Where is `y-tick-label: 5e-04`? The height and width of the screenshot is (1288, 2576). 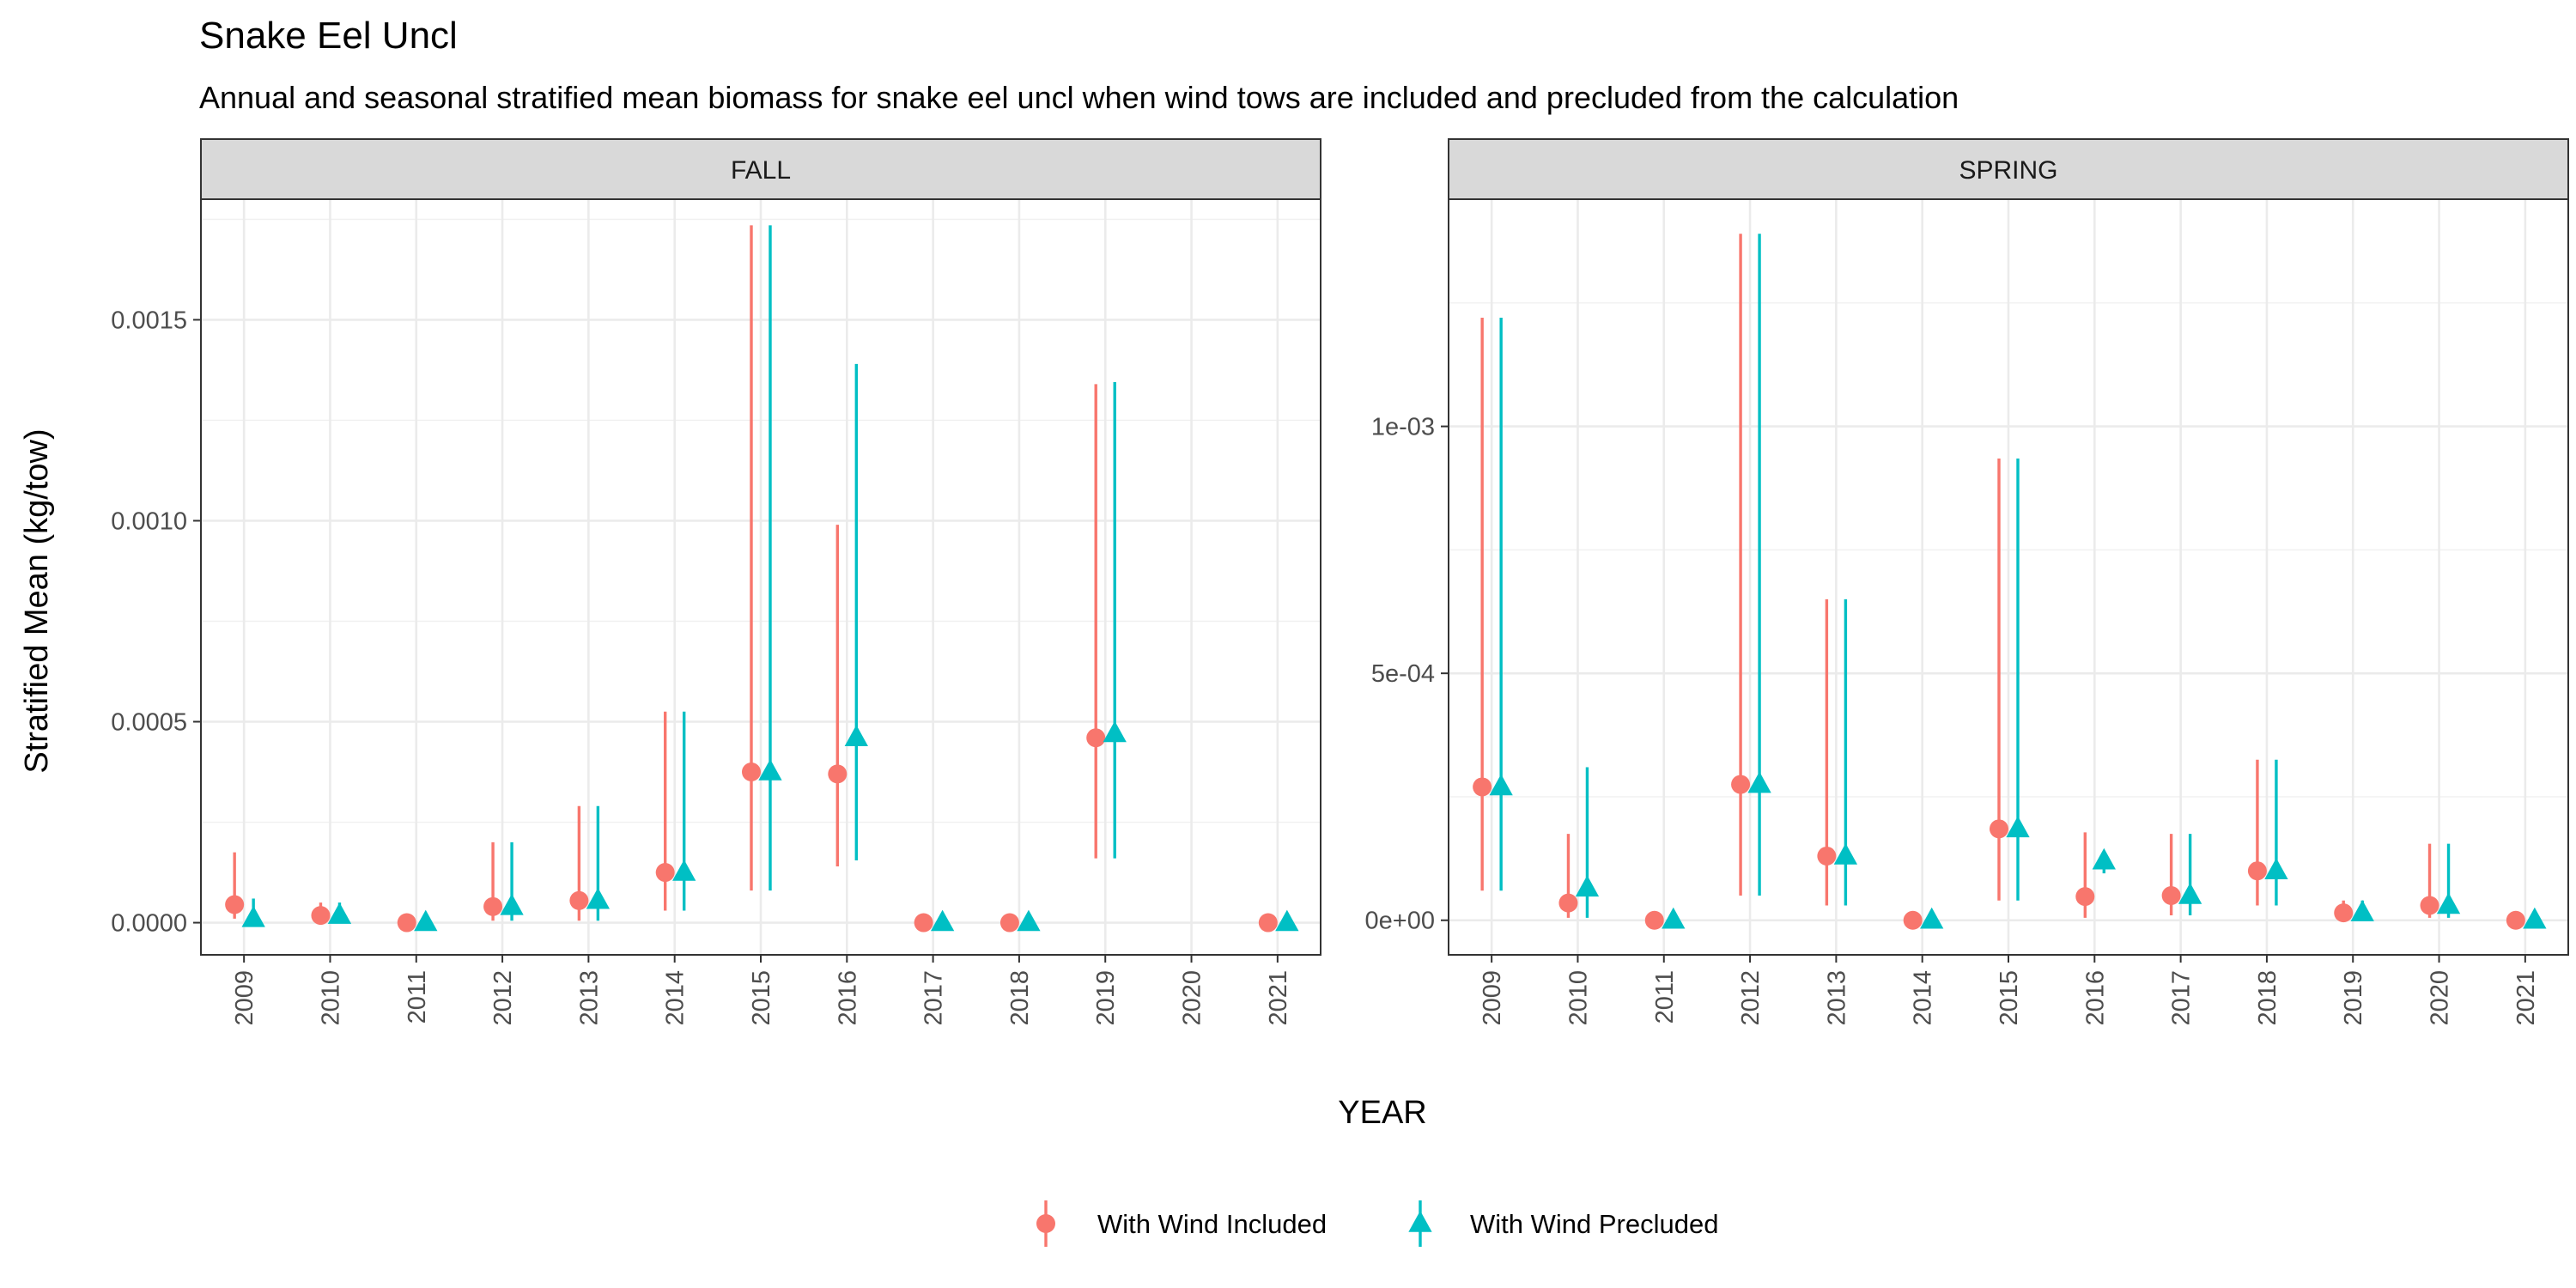 y-tick-label: 5e-04 is located at coordinates (1403, 674).